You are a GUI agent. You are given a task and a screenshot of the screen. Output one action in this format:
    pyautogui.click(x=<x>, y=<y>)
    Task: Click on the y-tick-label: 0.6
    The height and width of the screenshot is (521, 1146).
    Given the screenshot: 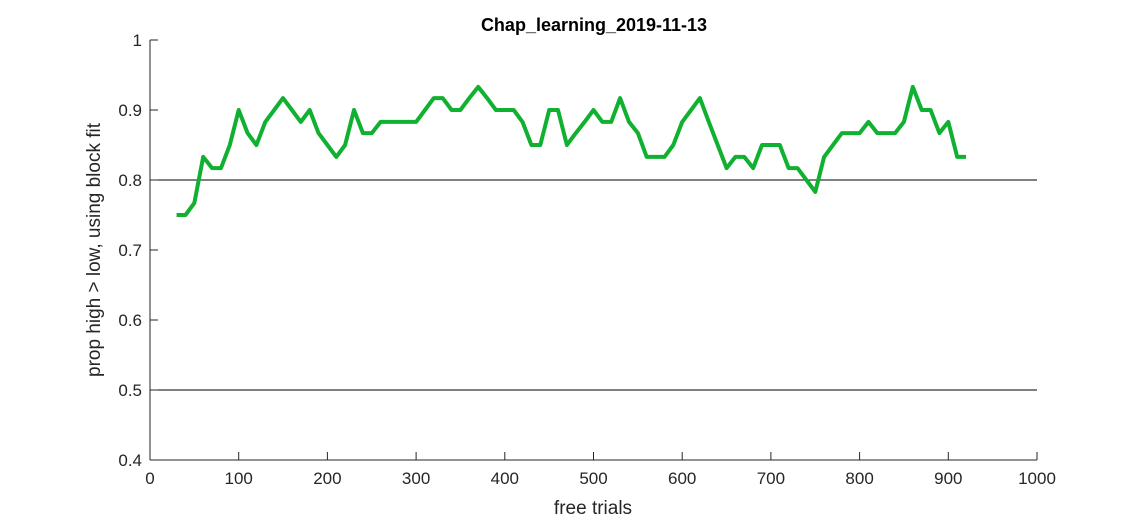 What is the action you would take?
    pyautogui.click(x=130, y=320)
    